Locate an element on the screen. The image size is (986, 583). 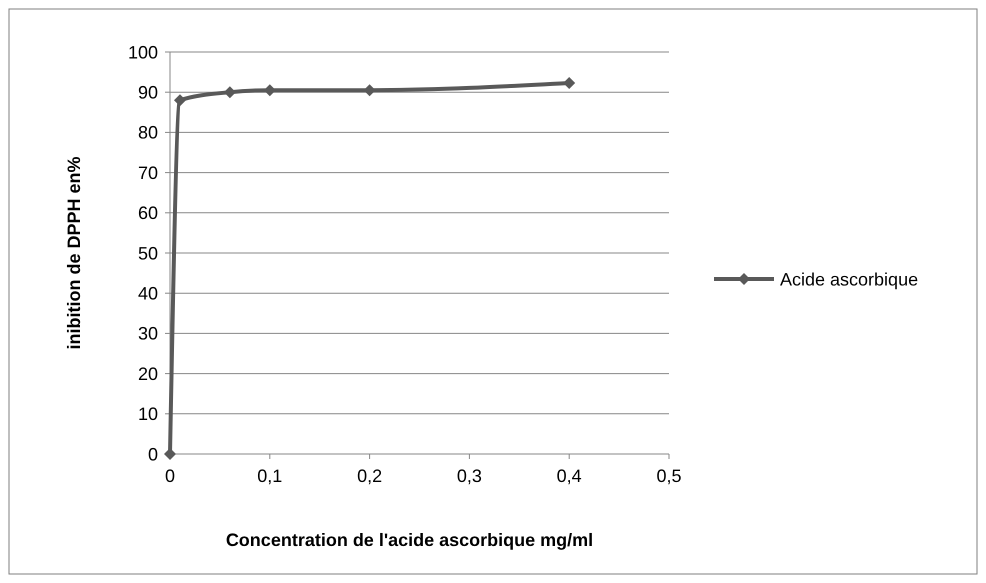
x-tick-label: 0,4 is located at coordinates (569, 476).